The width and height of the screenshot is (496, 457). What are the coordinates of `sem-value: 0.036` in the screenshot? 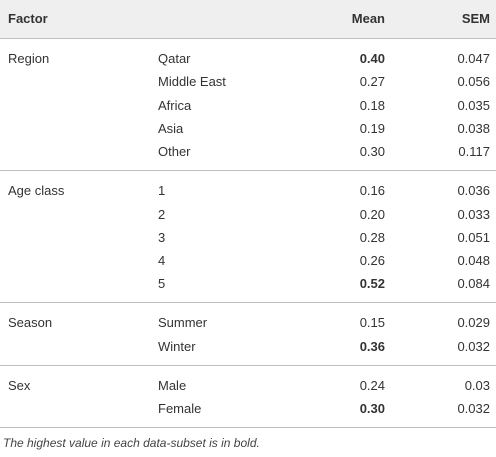 It's located at (473, 191).